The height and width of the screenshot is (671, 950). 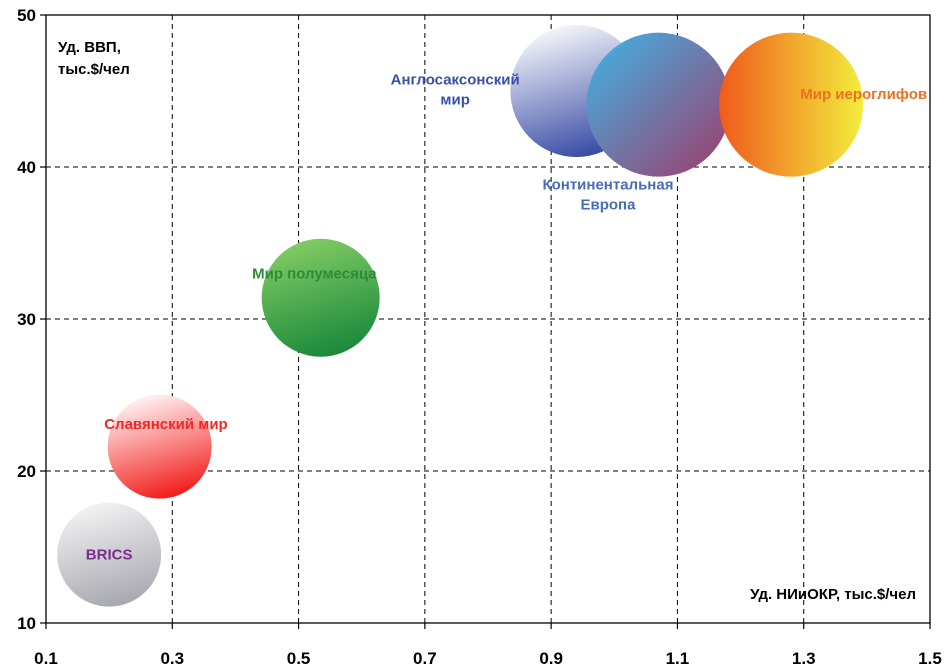 I want to click on bubble-label-crescent: Мир полумесяца, so click(x=314, y=273).